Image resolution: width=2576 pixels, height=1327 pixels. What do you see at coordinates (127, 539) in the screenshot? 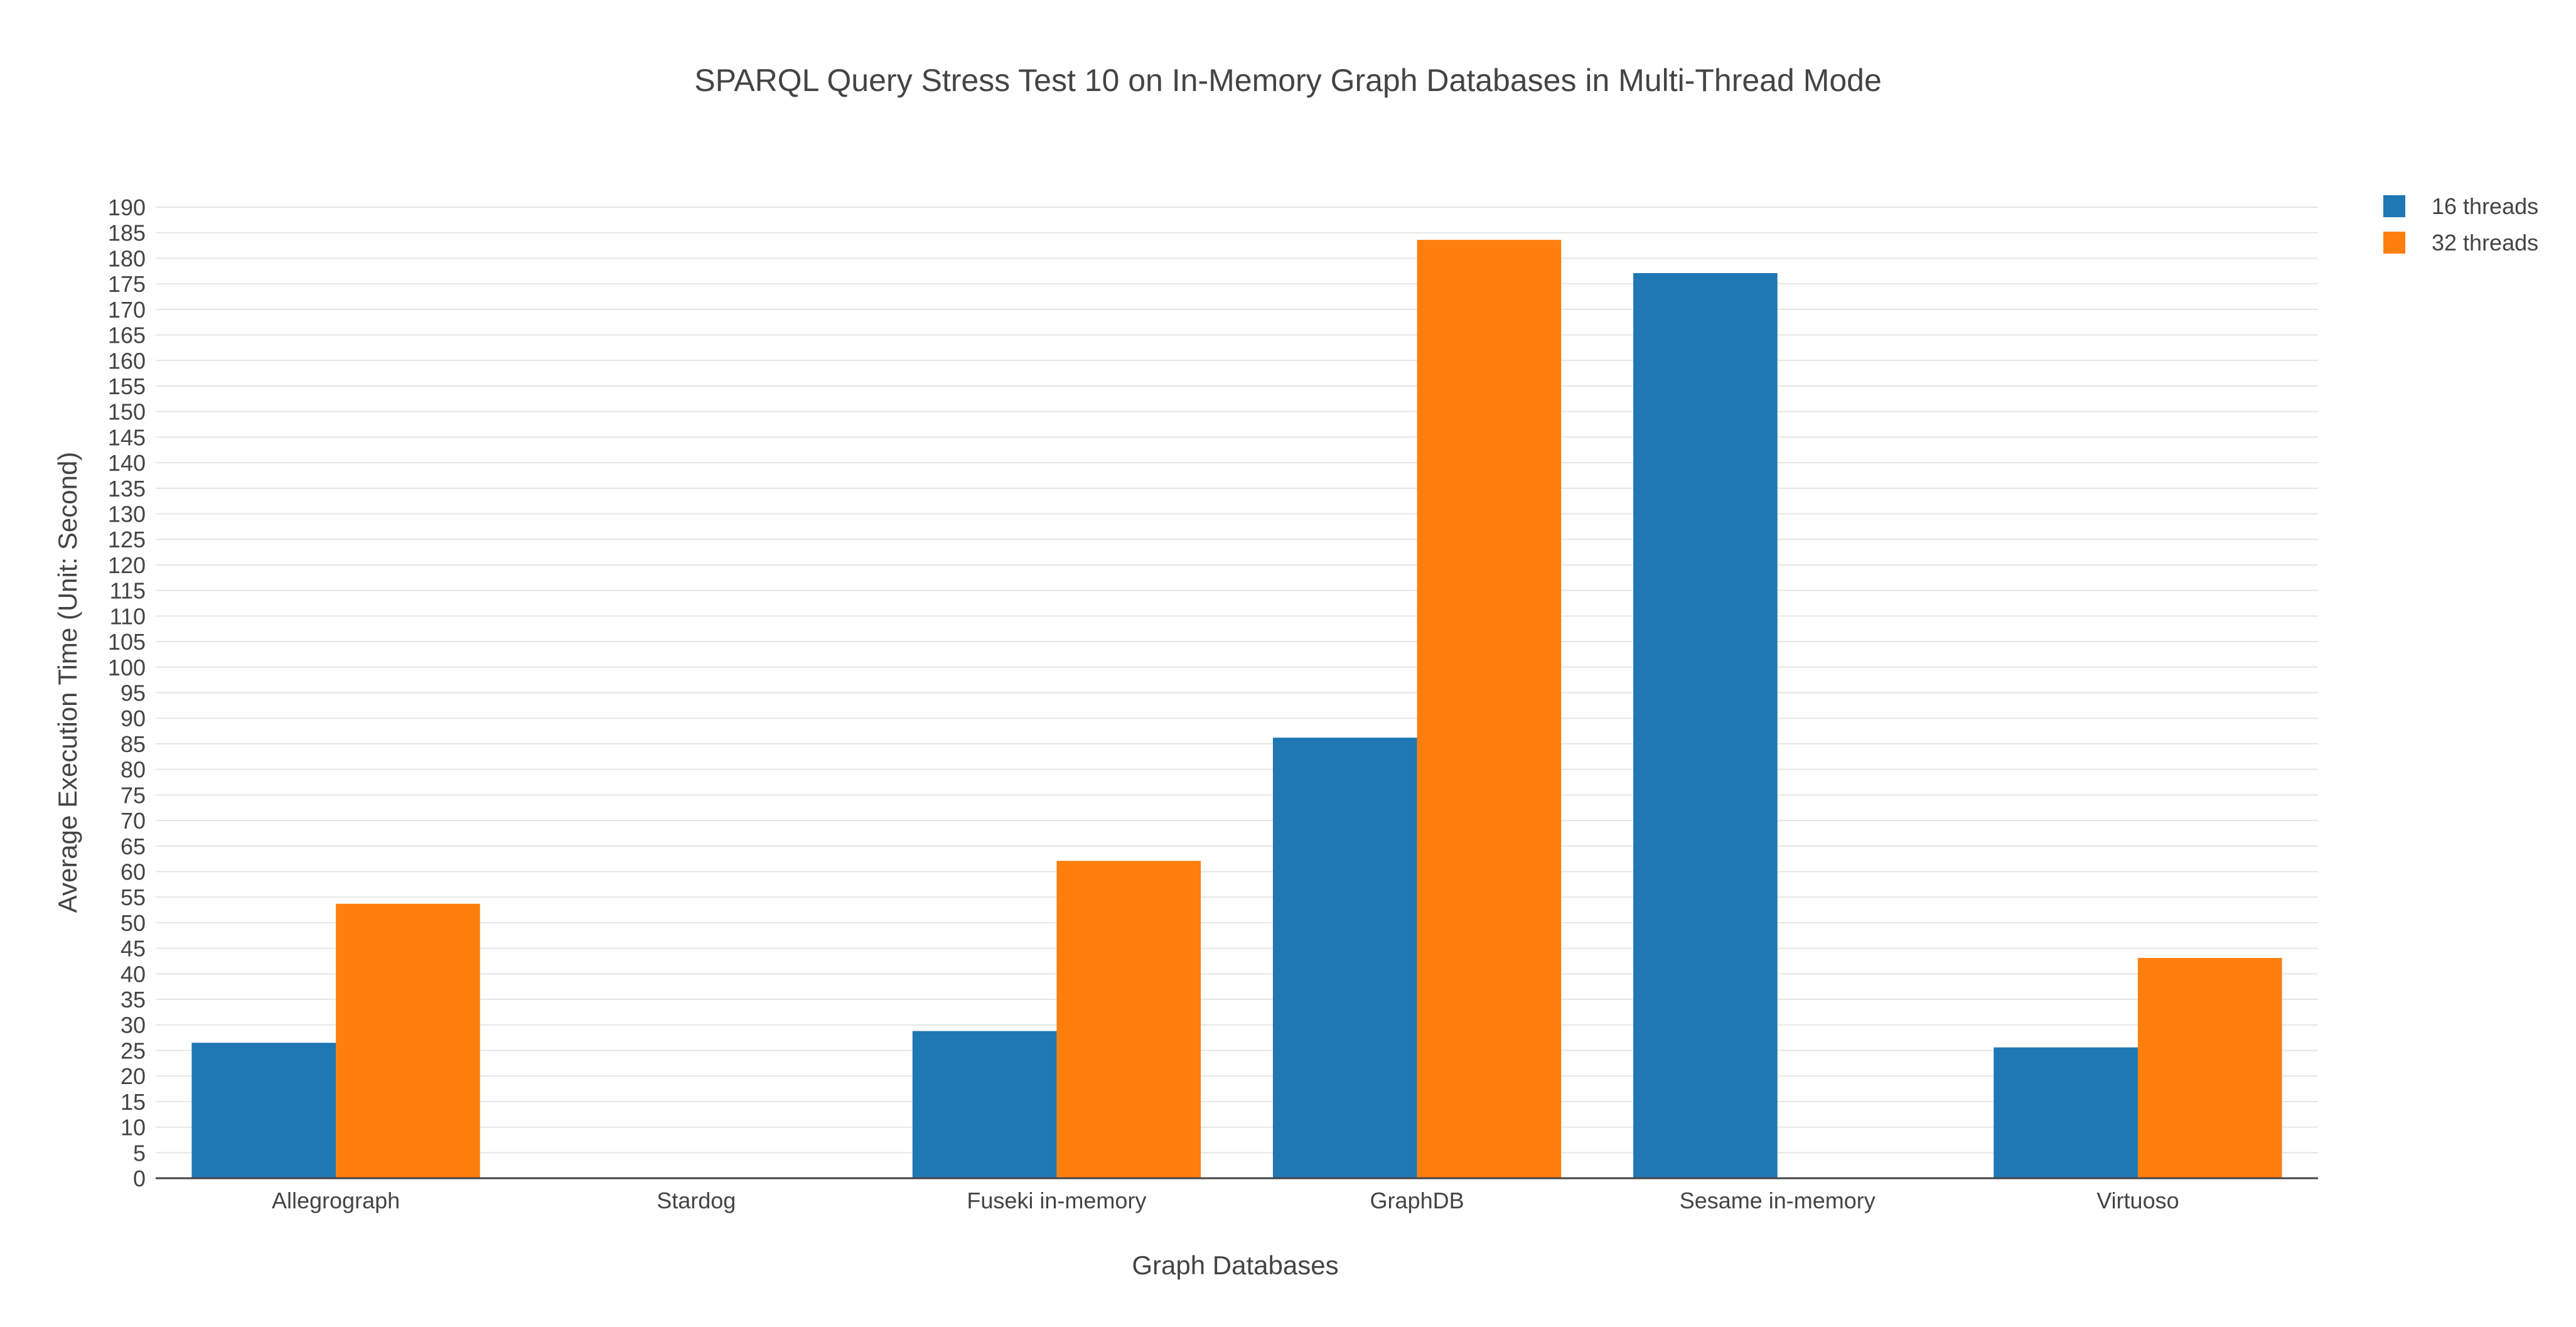
I see `y-tick-label: 125` at bounding box center [127, 539].